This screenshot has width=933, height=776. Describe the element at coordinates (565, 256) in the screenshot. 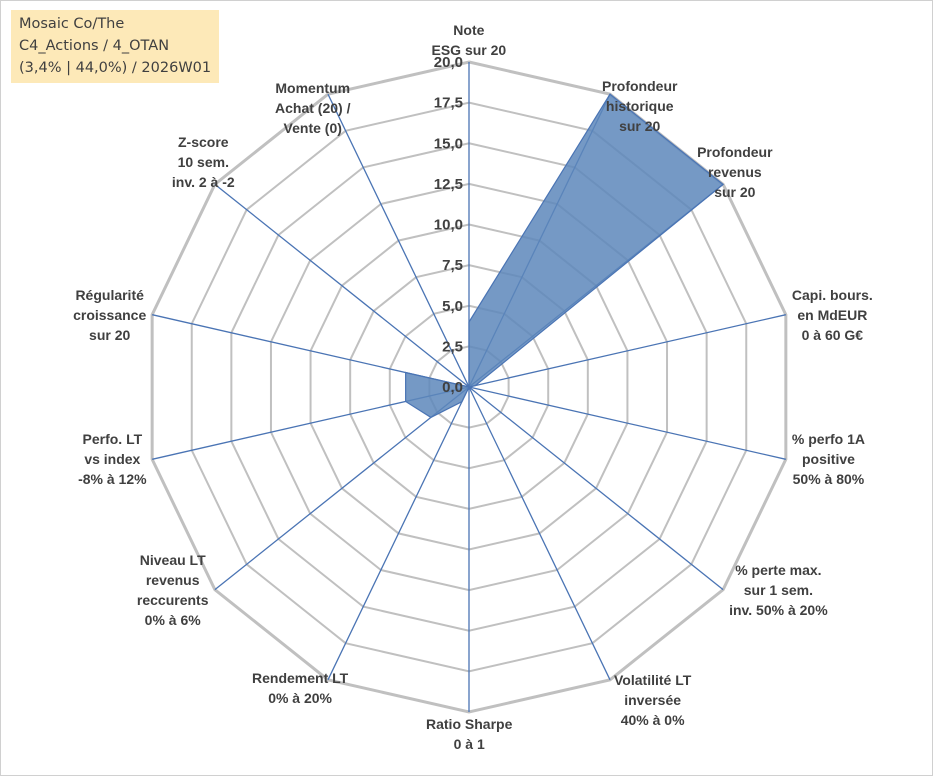

I see `series-layer` at that location.